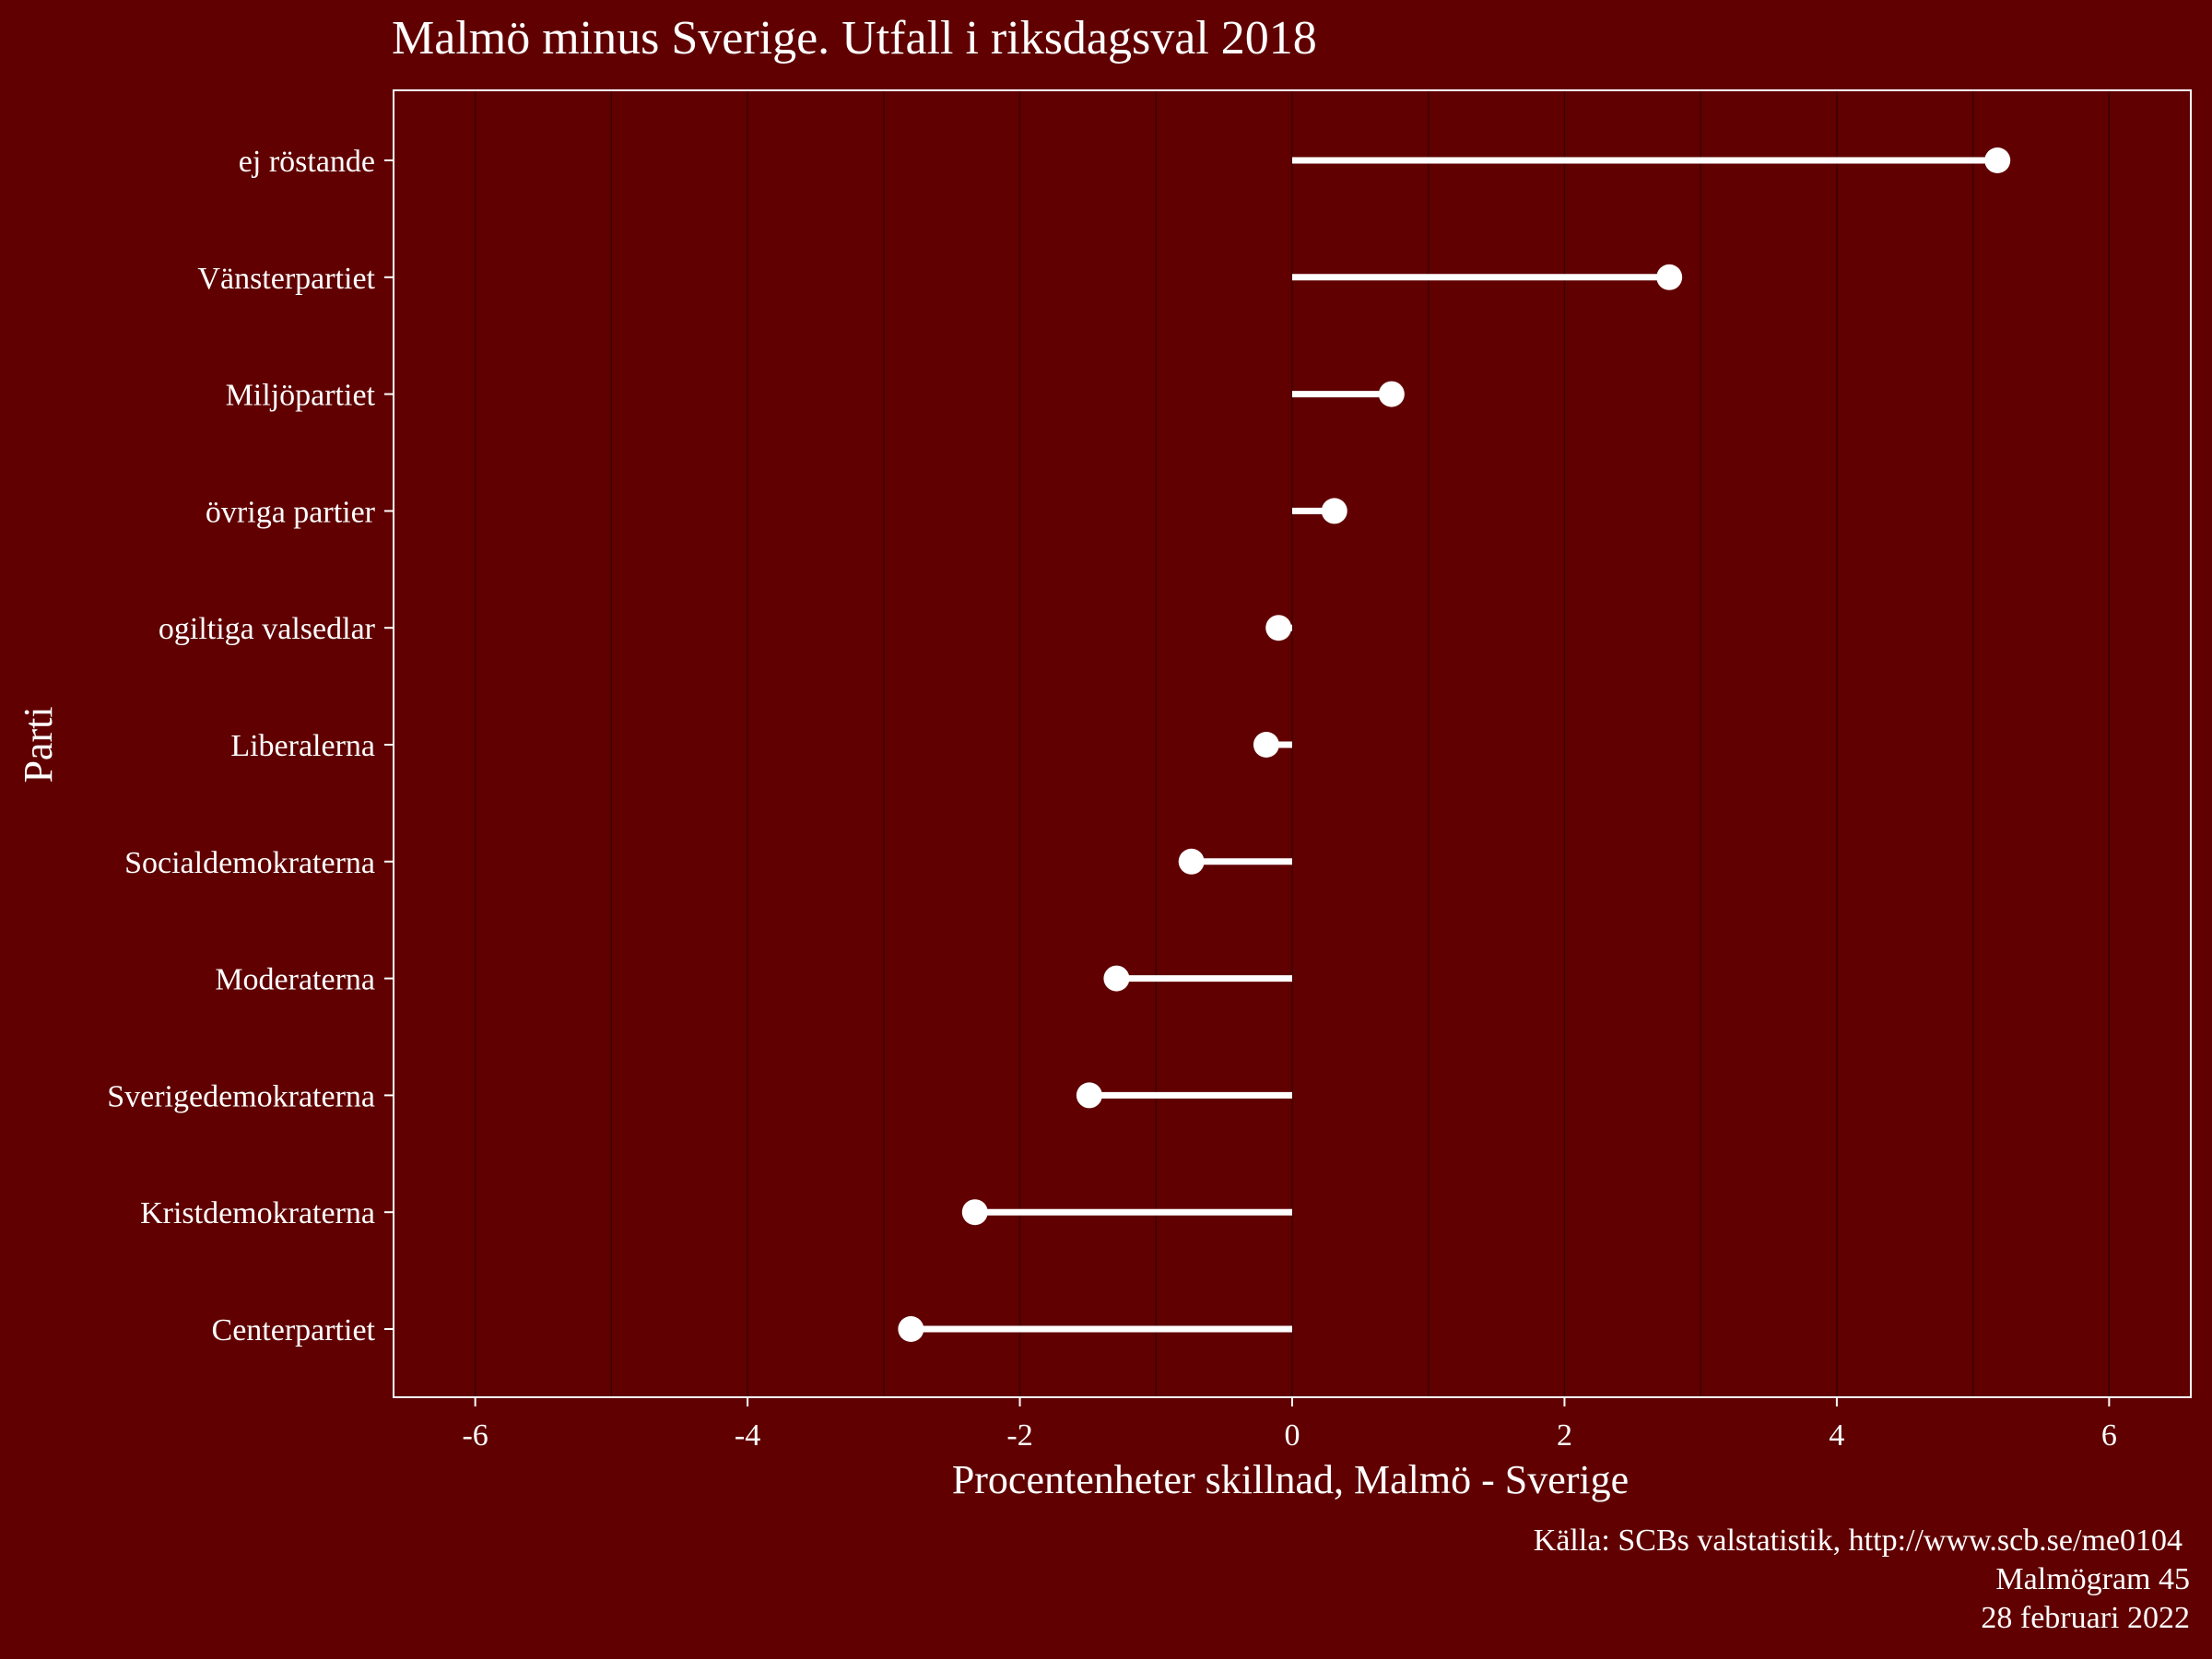  What do you see at coordinates (1019, 1435) in the screenshot?
I see `x-tick-label: -2` at bounding box center [1019, 1435].